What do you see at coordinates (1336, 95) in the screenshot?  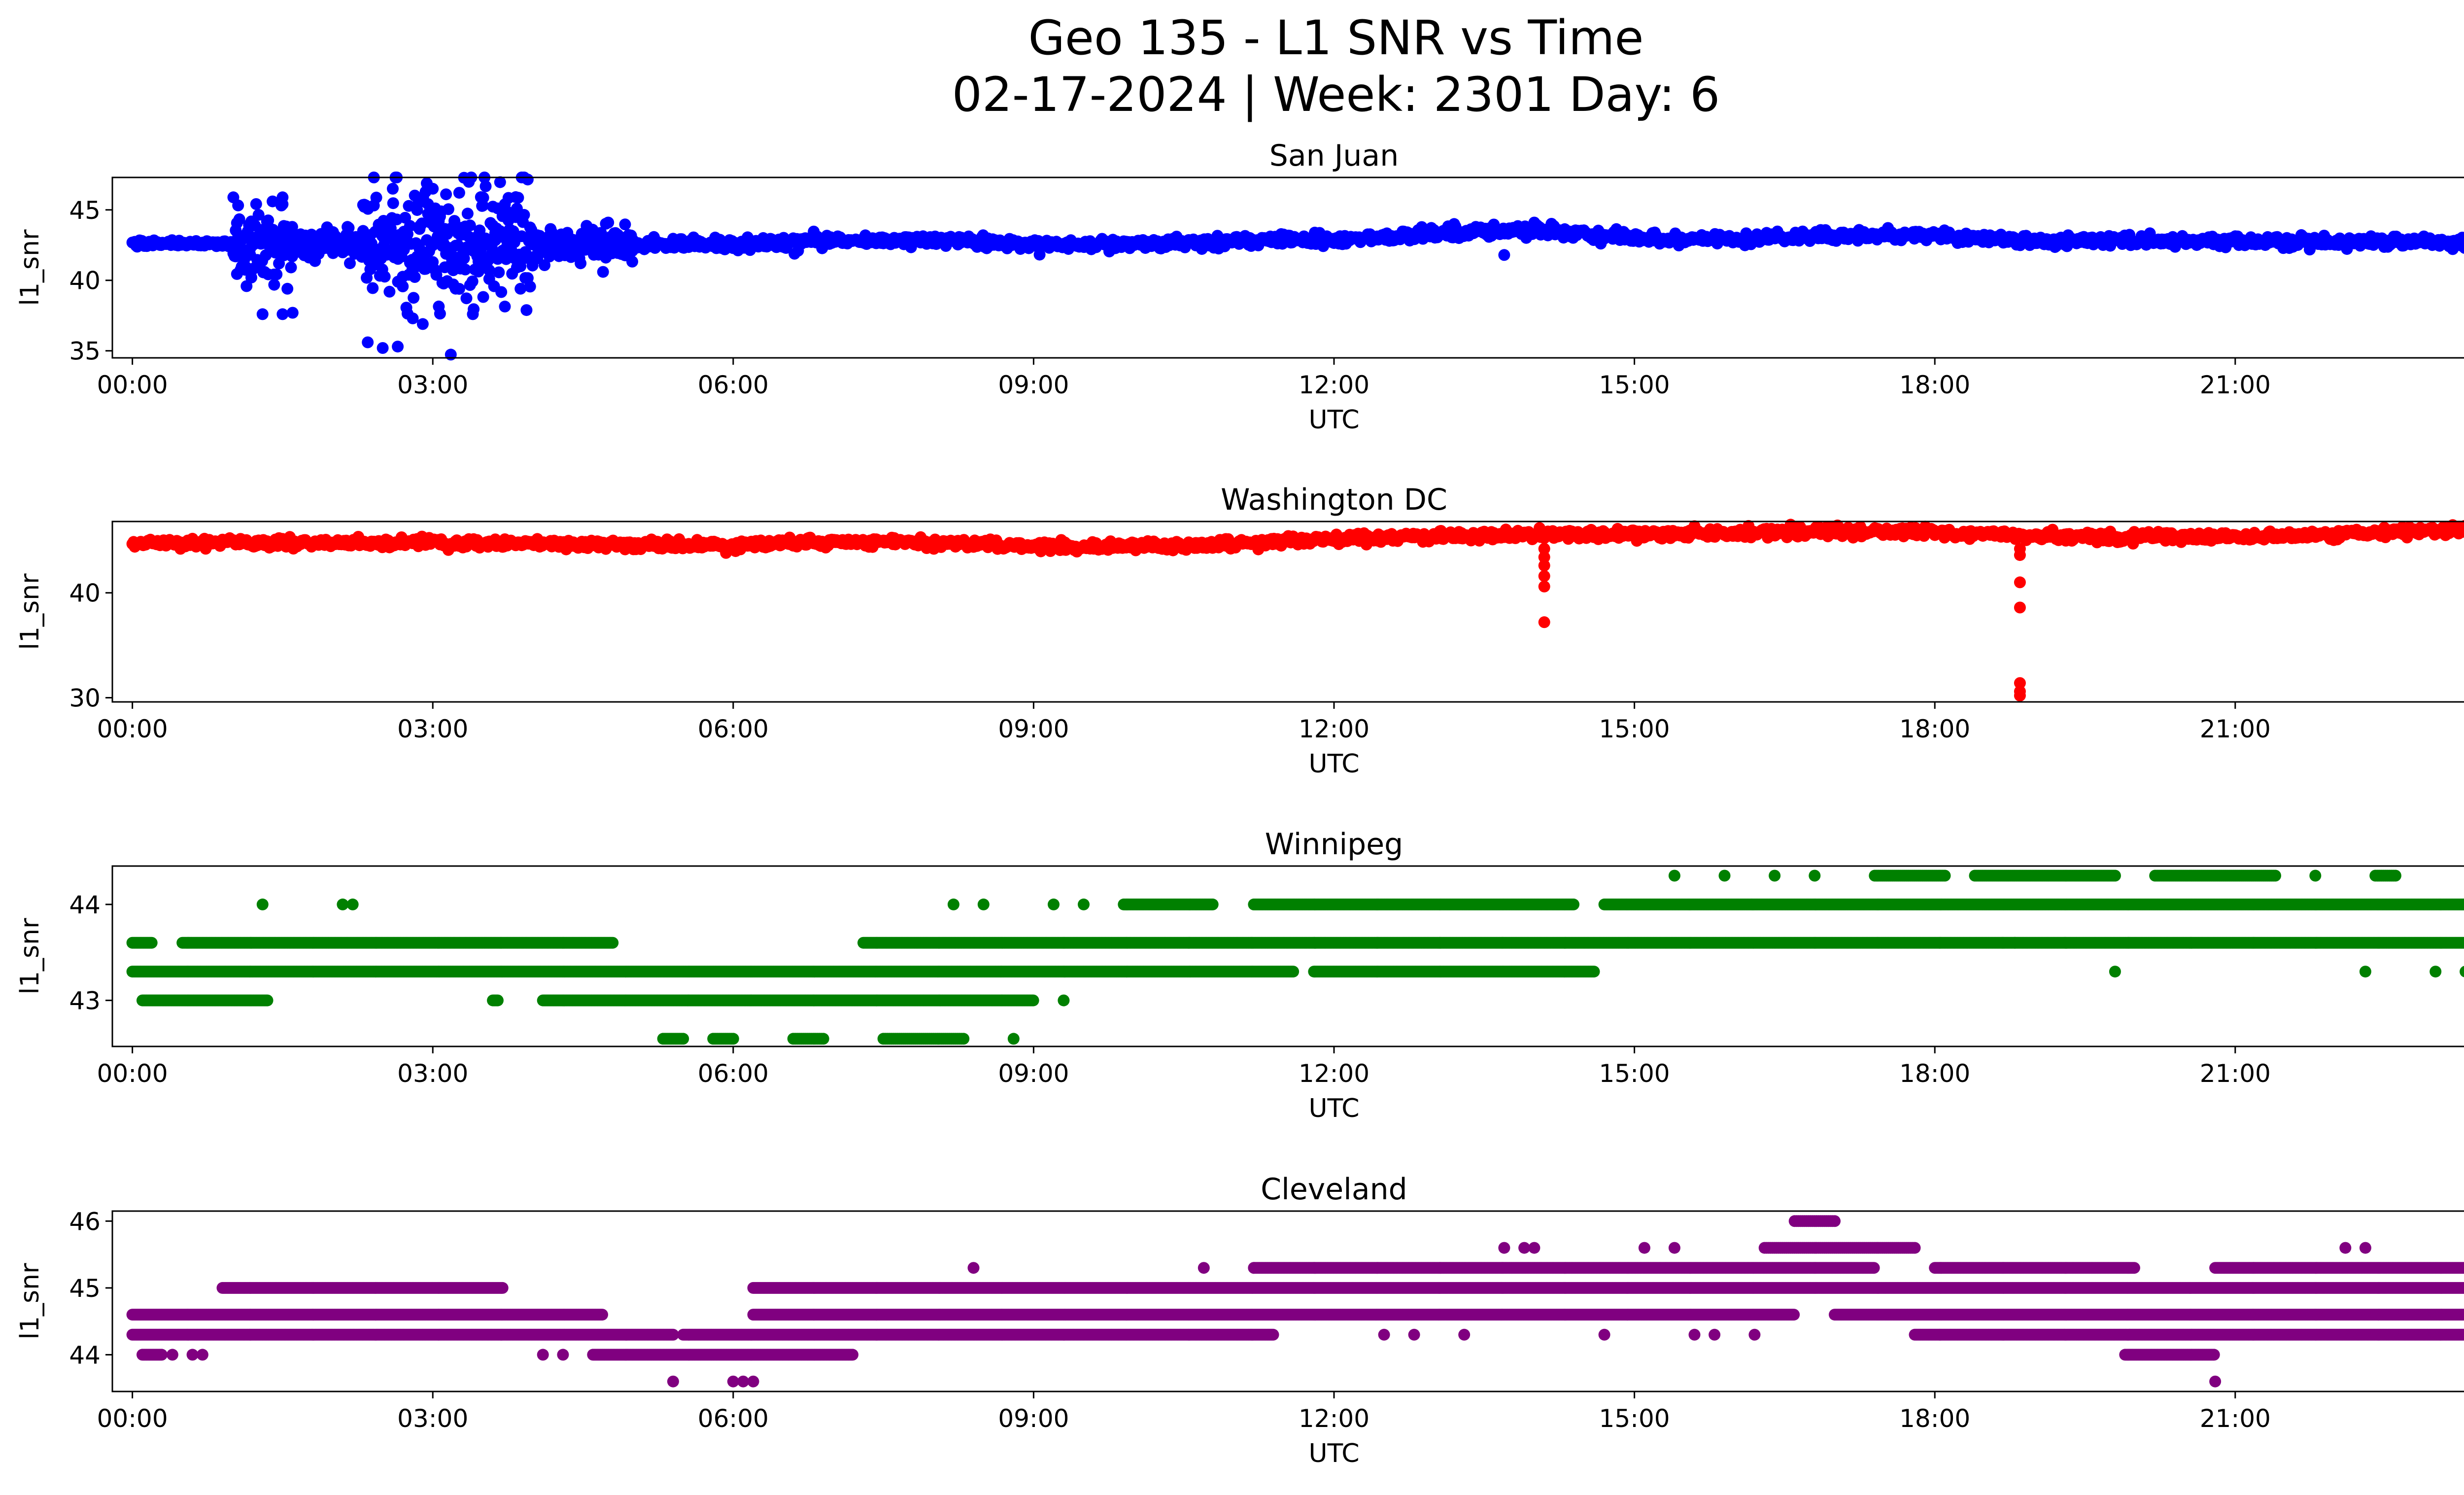 I see `figure-title-line2: 02-17-2024 | Week: 2301 Day: 6` at bounding box center [1336, 95].